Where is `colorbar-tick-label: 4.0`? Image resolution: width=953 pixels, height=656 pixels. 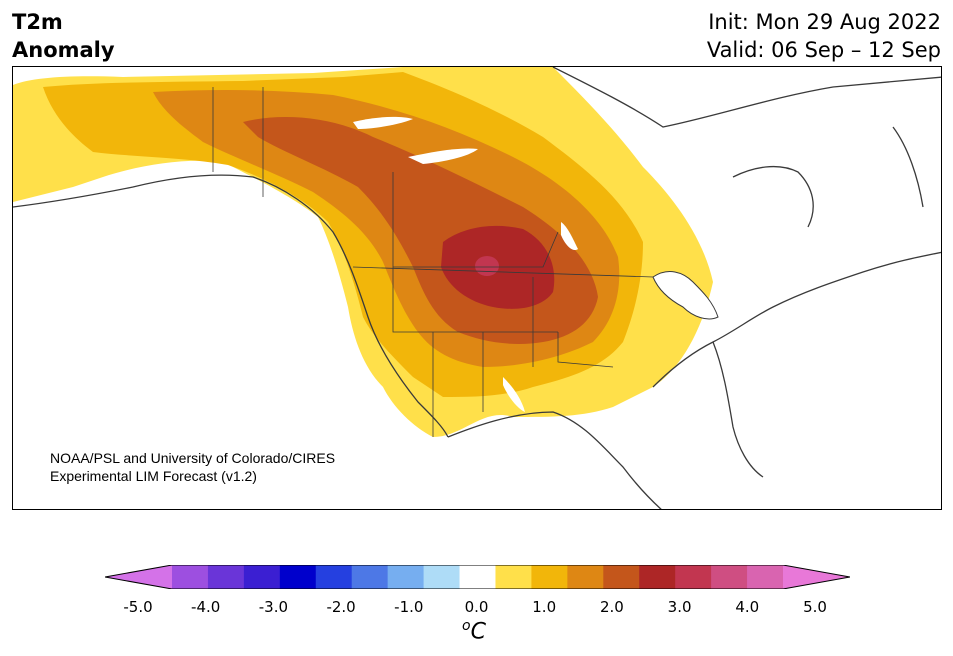 colorbar-tick-label: 4.0 is located at coordinates (747, 607).